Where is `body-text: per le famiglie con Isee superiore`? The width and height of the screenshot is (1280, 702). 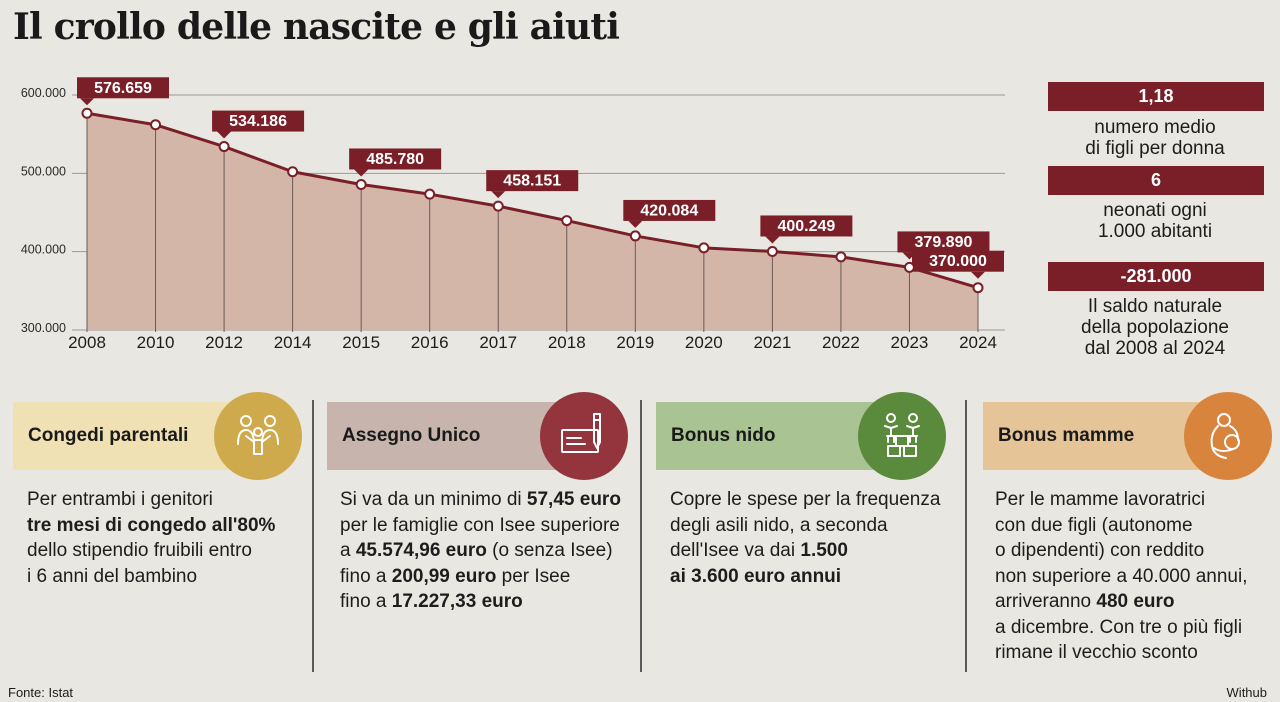
body-text: per le famiglie con Isee superiore is located at coordinates (480, 525).